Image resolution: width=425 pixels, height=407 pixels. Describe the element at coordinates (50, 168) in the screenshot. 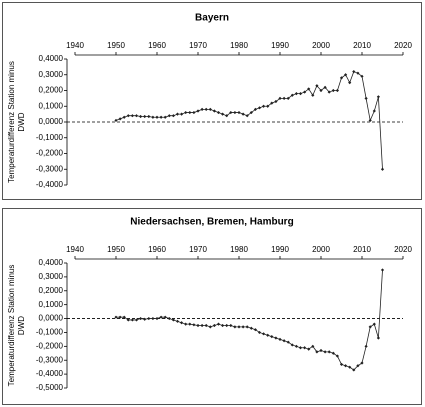

I see `y-tick-label: -0,3000` at that location.